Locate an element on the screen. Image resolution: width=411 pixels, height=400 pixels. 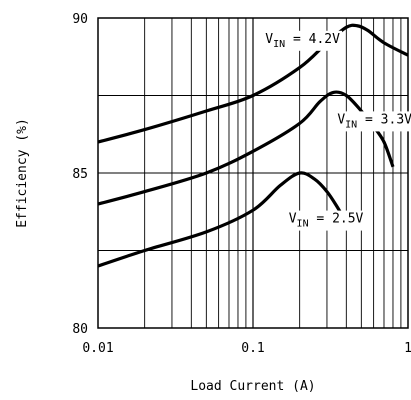
series-label-3: VIN = 2.5V is located at coordinates (326, 221).